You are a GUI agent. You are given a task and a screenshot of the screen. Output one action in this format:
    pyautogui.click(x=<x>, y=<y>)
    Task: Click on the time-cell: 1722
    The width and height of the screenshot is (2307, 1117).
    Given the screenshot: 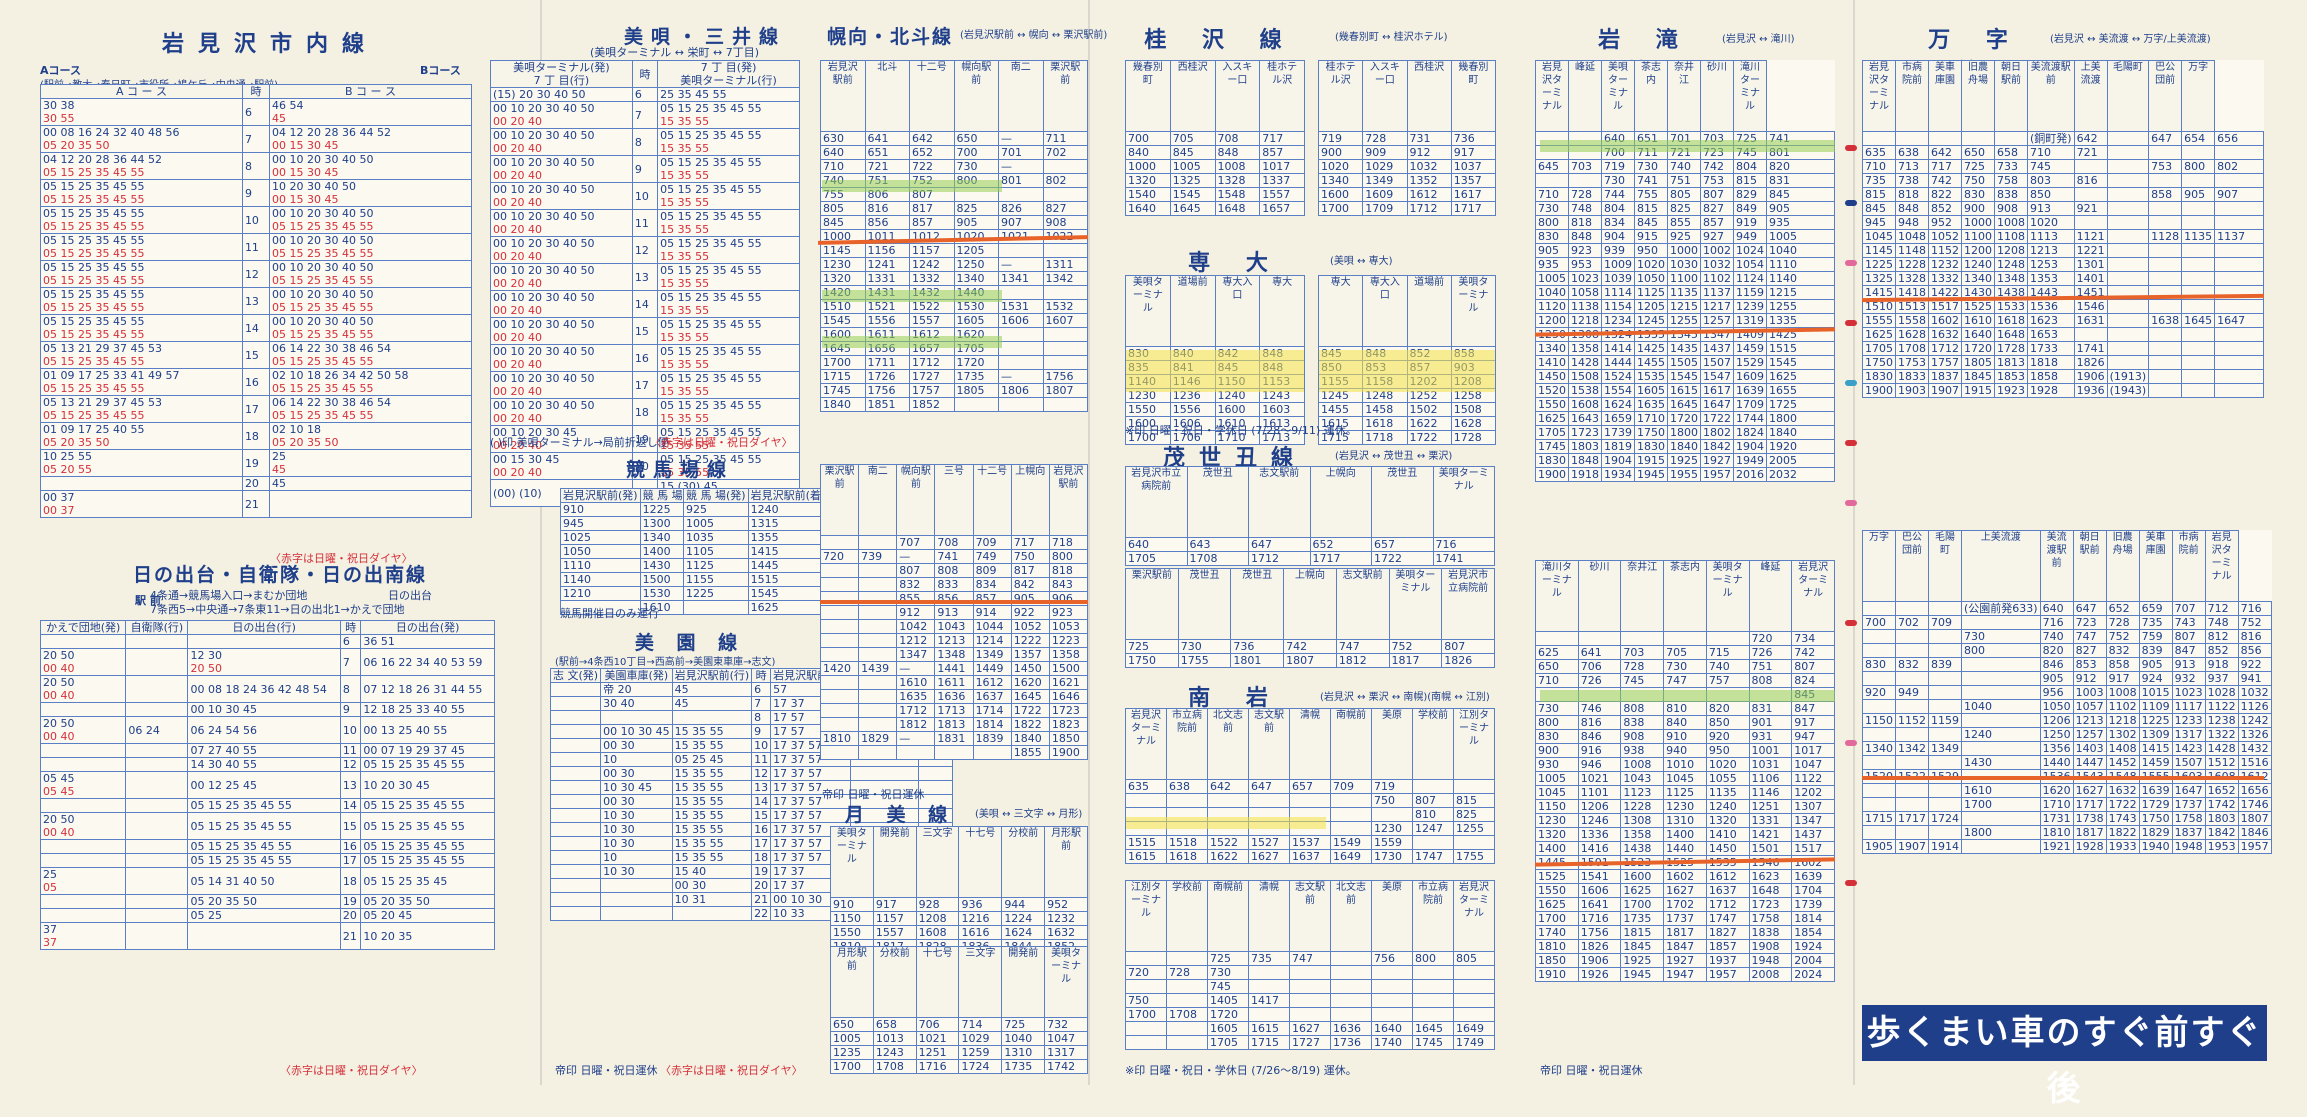 What is the action you would take?
    pyautogui.click(x=1402, y=558)
    